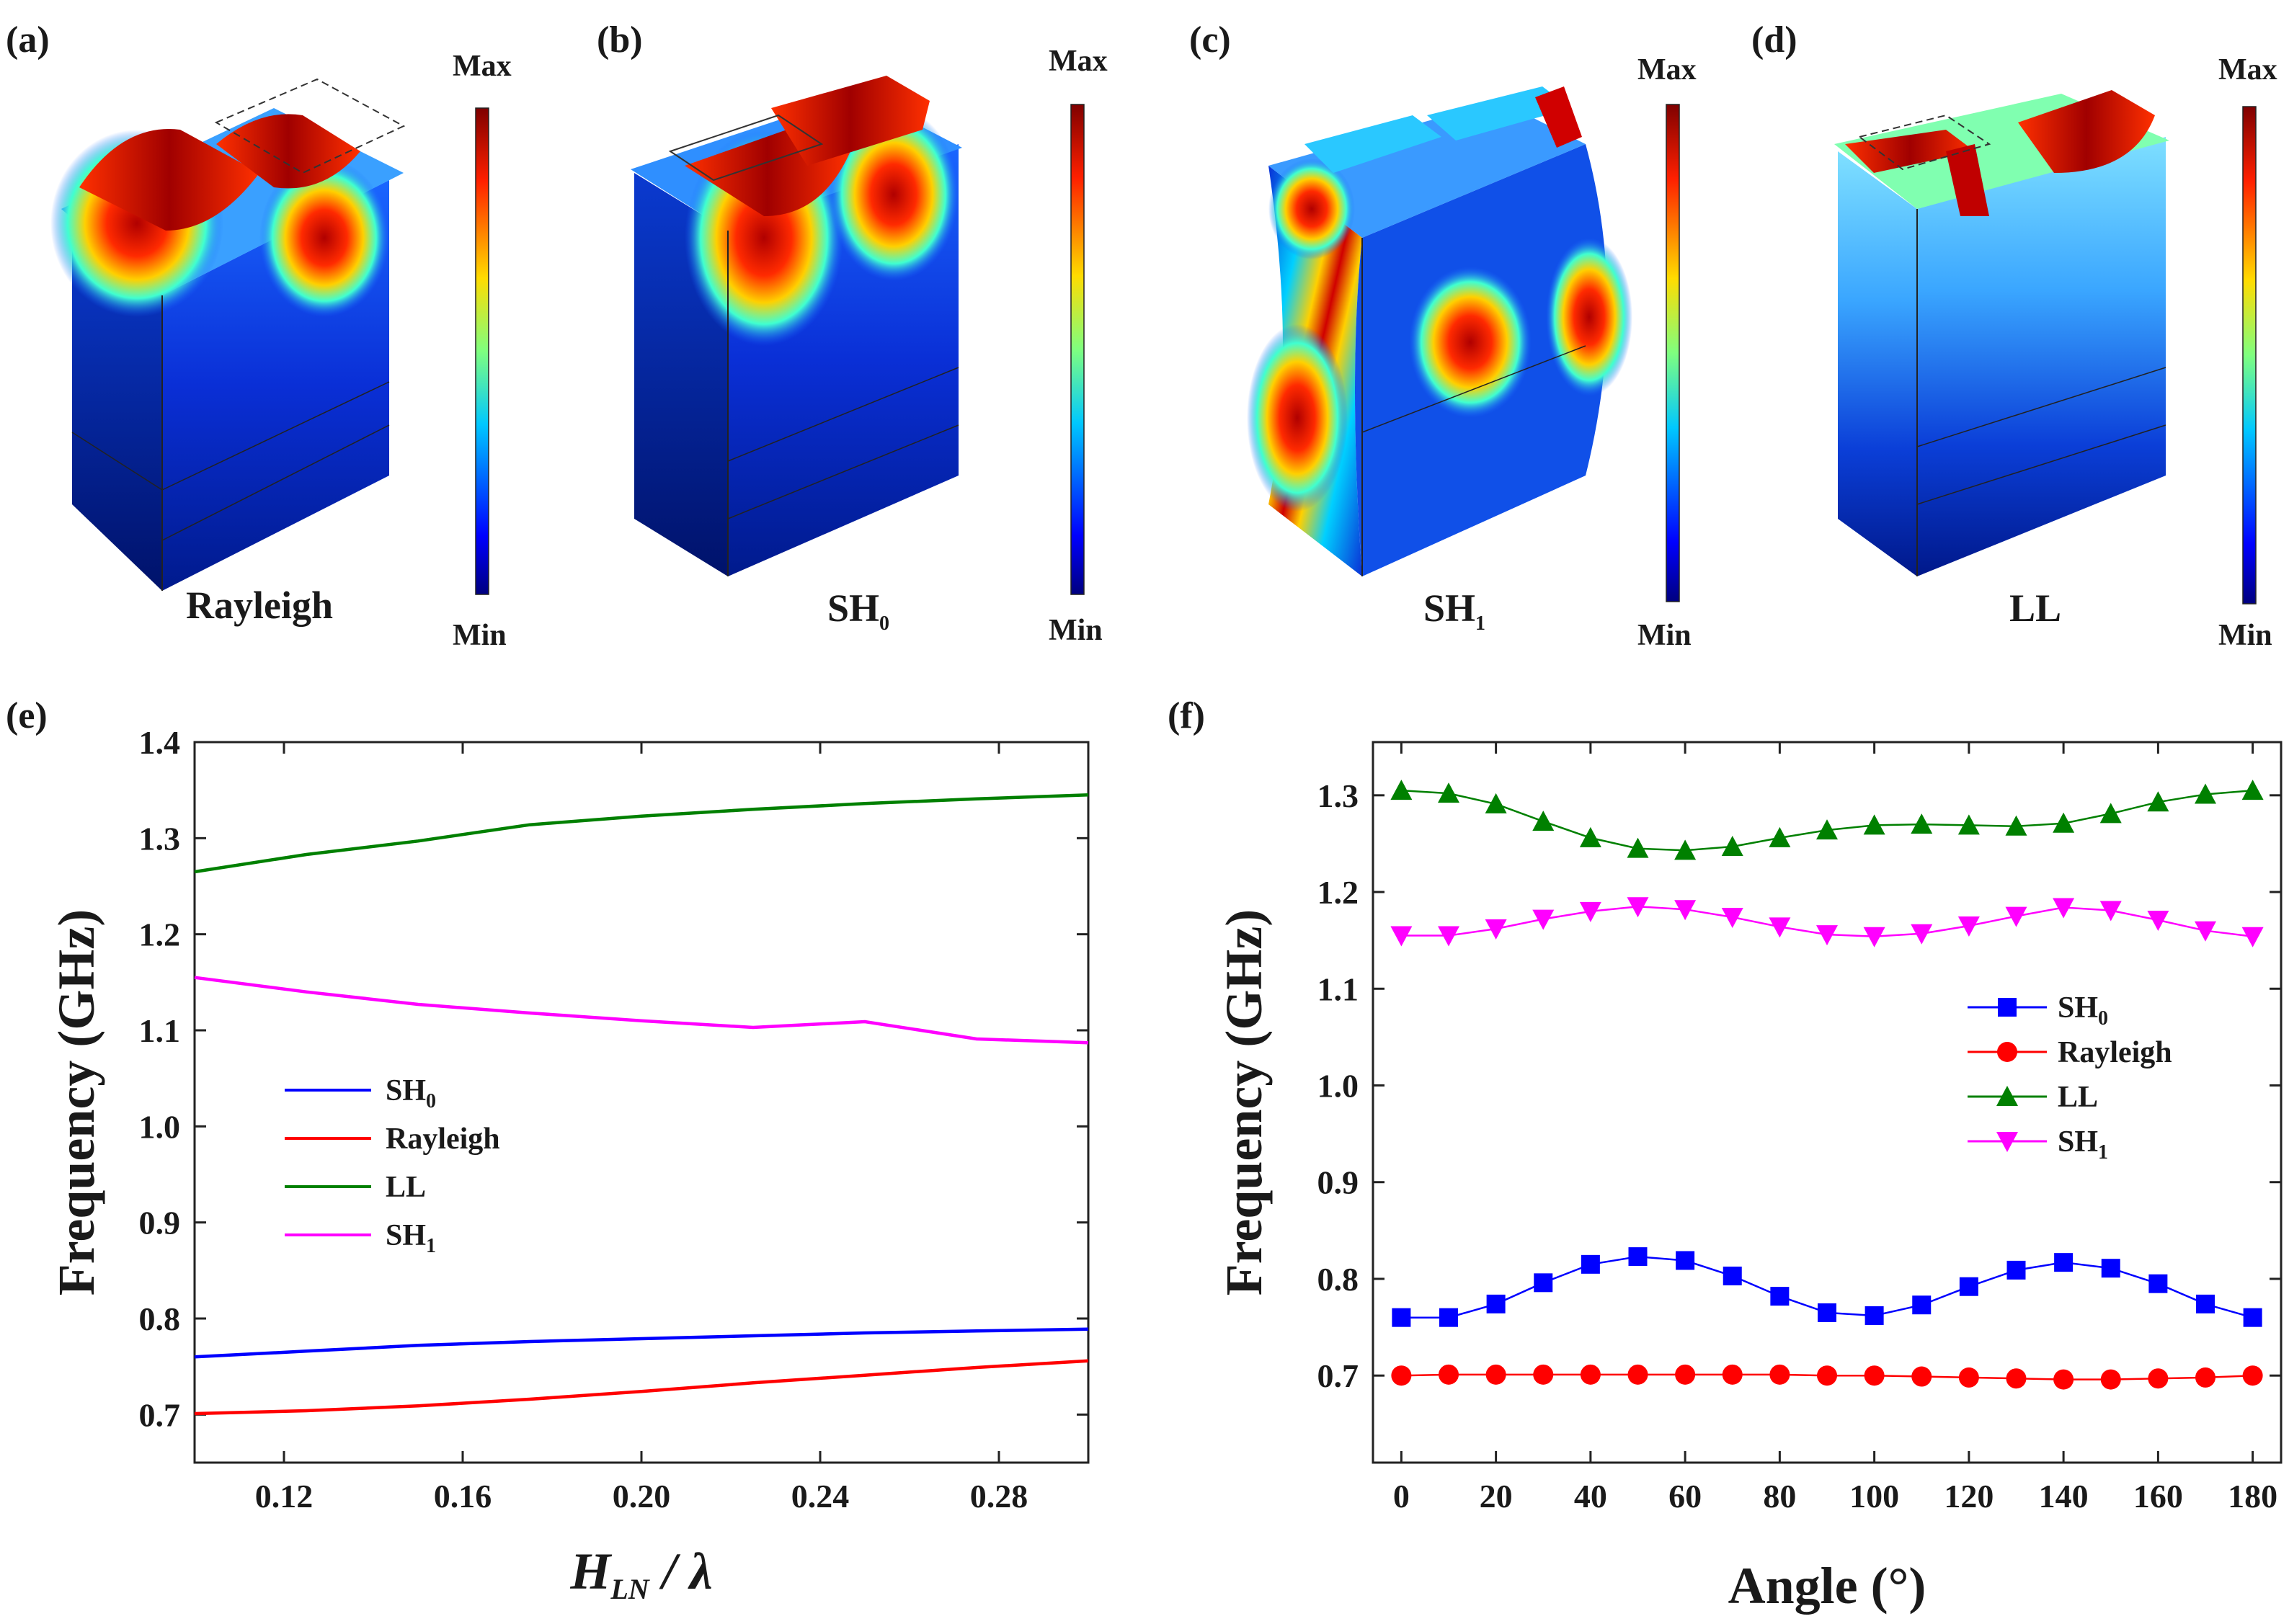  I want to click on x-tick-label: 180, so click(2252, 1496).